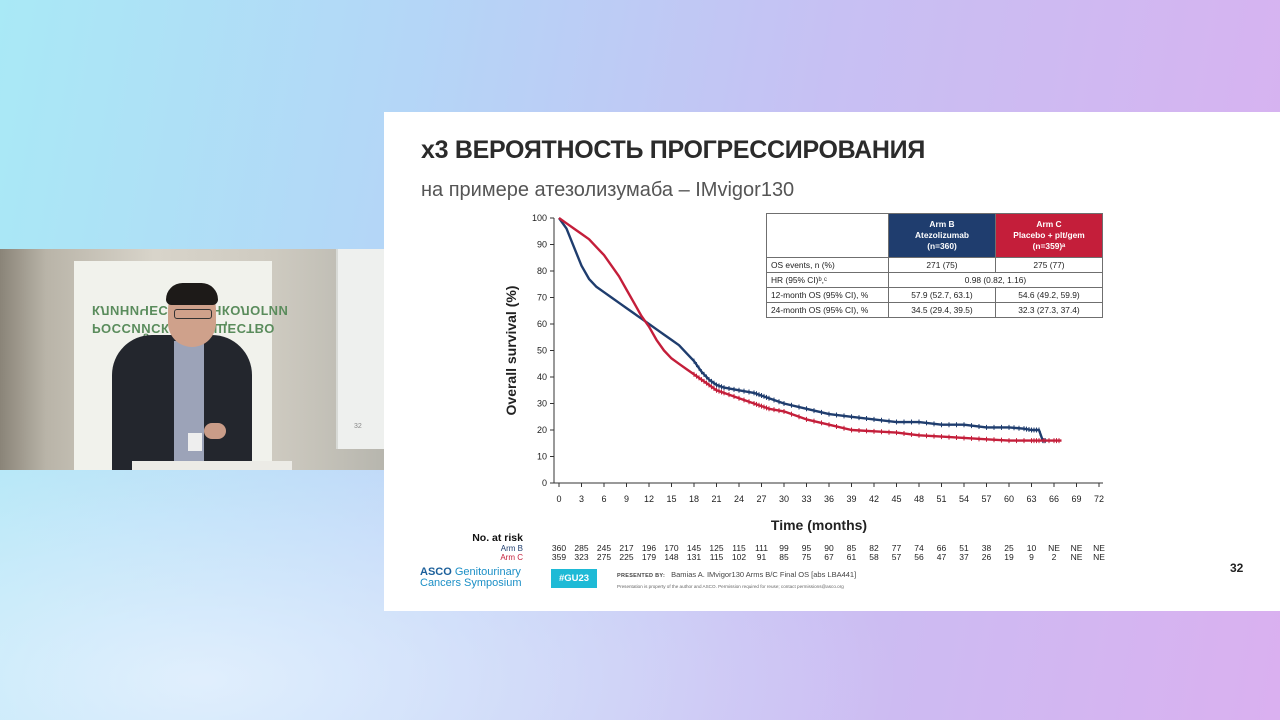  Describe the element at coordinates (182, 376) in the screenshot. I see `speaker` at that location.